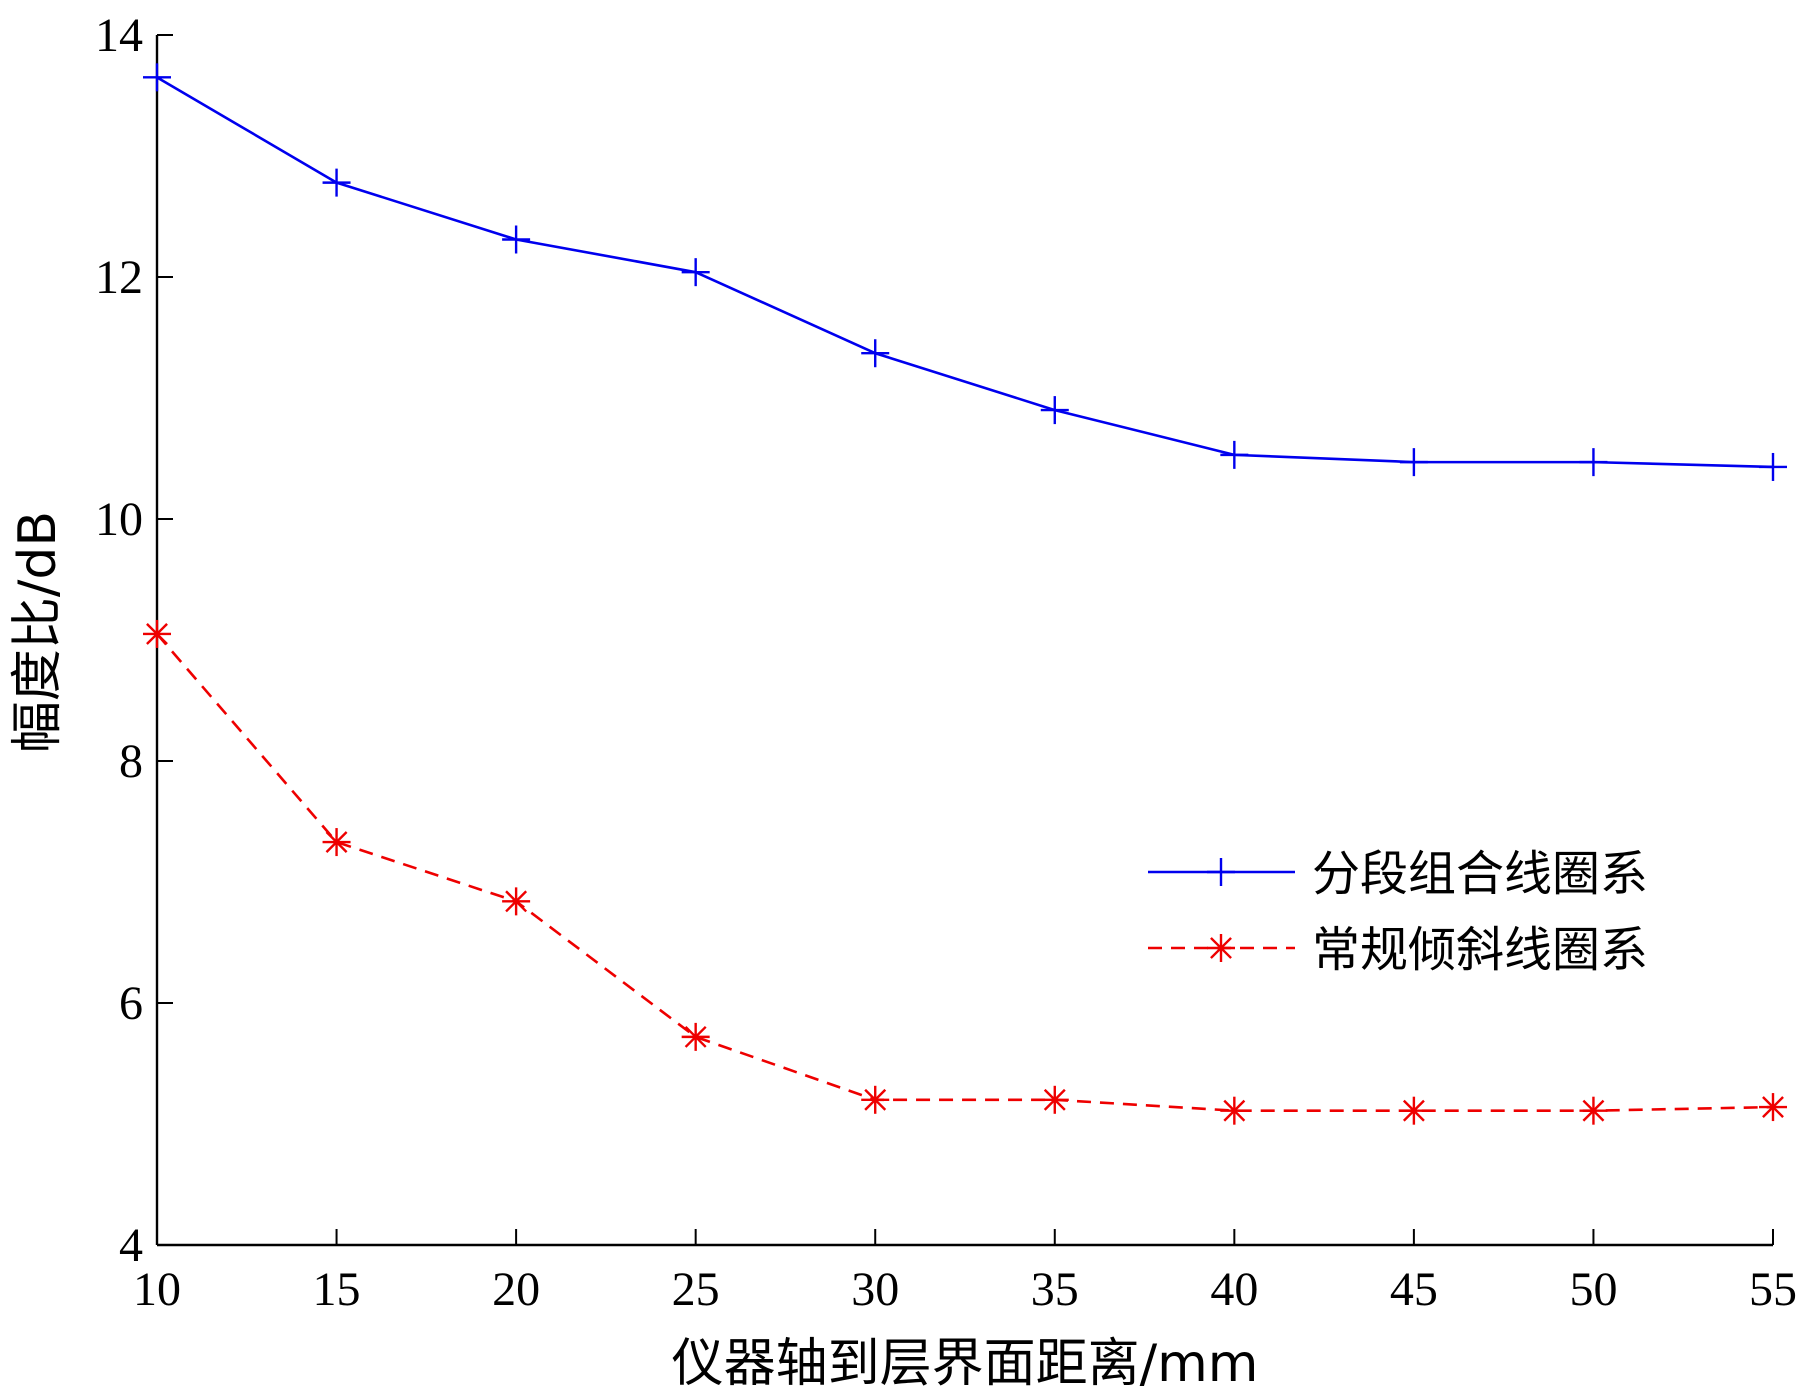 This screenshot has width=1800, height=1398. What do you see at coordinates (38, 632) in the screenshot?
I see `y-axis-title: 幅度比/dB` at bounding box center [38, 632].